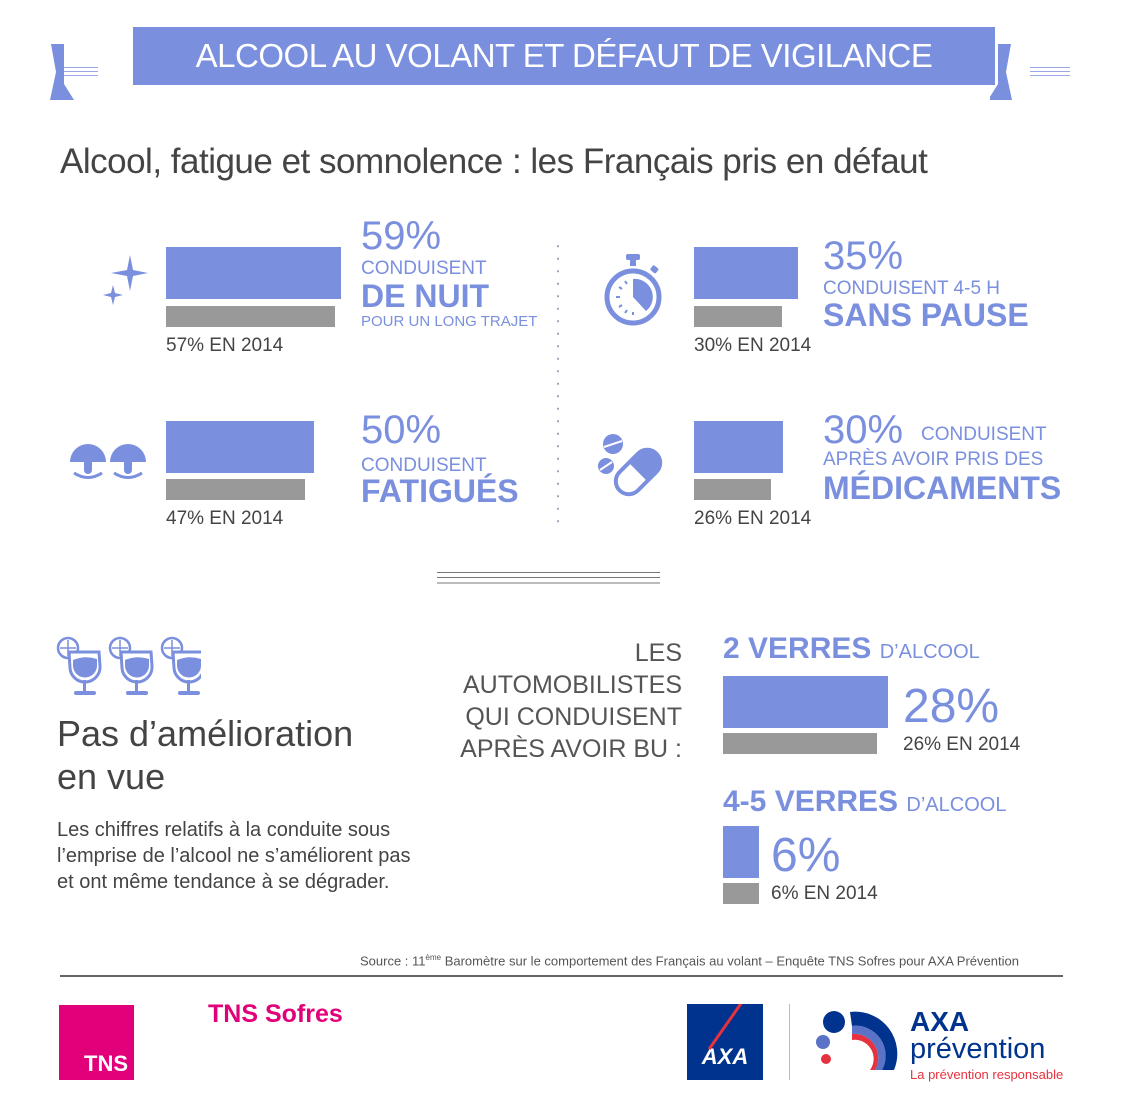  Describe the element at coordinates (564, 56) in the screenshot. I see `banner-title: ALCOOL AU VOLANT ET DÉFAUT DE VIGILANCE` at that location.